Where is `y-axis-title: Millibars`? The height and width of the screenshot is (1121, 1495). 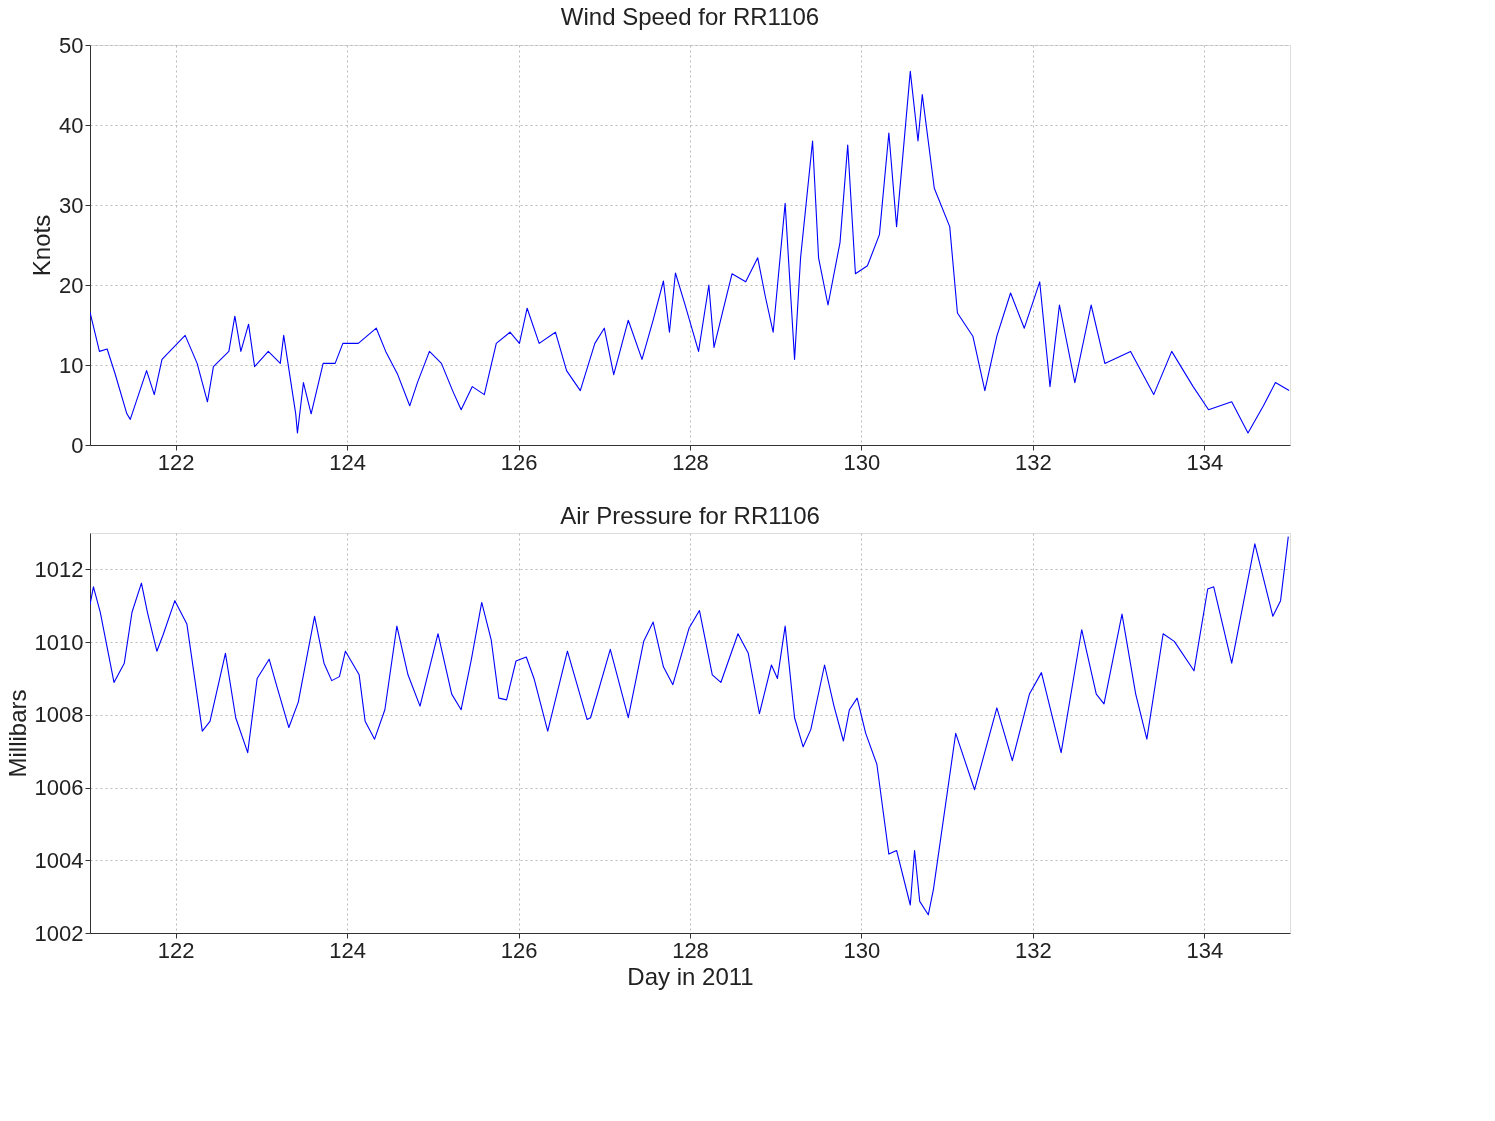 y-axis-title: Millibars is located at coordinates (17, 733).